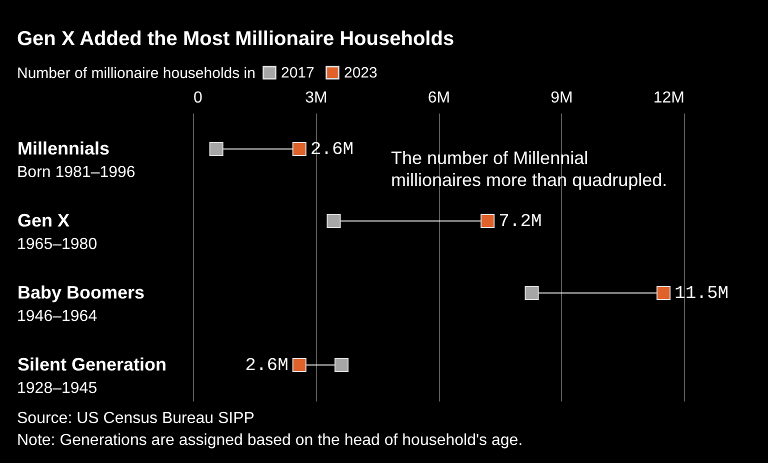 The image size is (768, 463). Describe the element at coordinates (92, 364) in the screenshot. I see `y-tick-label: Silent Generation` at that location.